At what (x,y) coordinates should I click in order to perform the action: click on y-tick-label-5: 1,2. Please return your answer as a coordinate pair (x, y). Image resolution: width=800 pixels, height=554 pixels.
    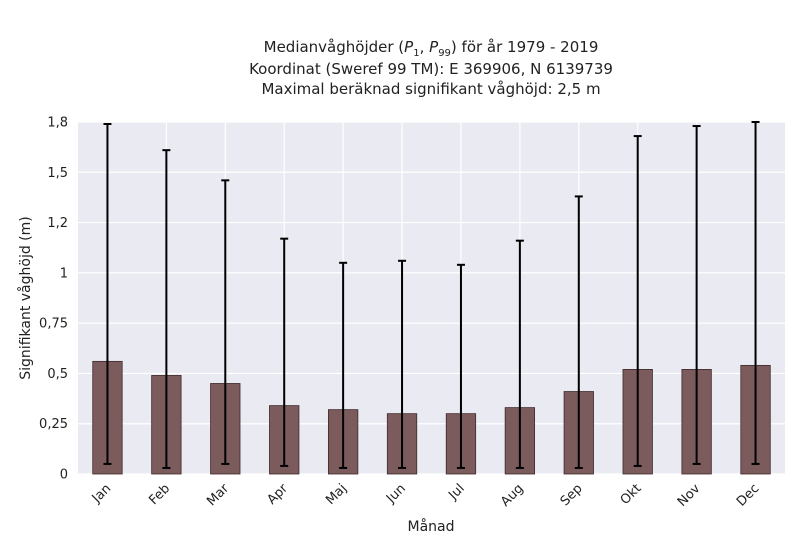
    Looking at the image, I should click on (57, 223).